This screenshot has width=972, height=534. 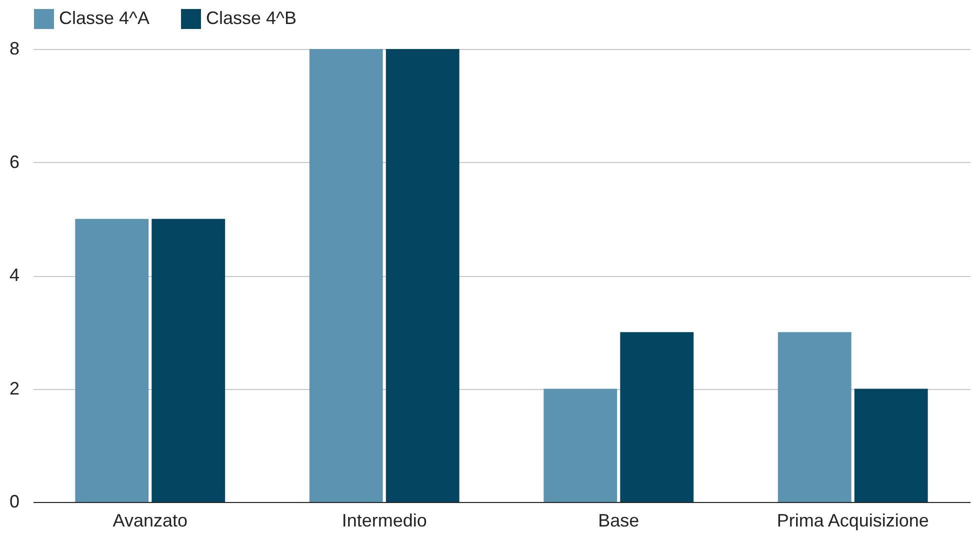 What do you see at coordinates (14, 275) in the screenshot?
I see `y-tick-label: 4` at bounding box center [14, 275].